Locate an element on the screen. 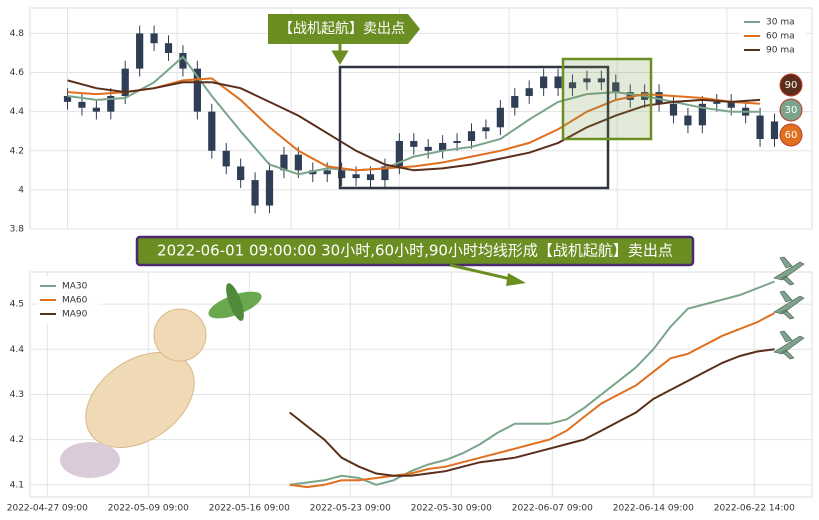 This screenshot has height=520, width=819. highlight-box is located at coordinates (474, 127).